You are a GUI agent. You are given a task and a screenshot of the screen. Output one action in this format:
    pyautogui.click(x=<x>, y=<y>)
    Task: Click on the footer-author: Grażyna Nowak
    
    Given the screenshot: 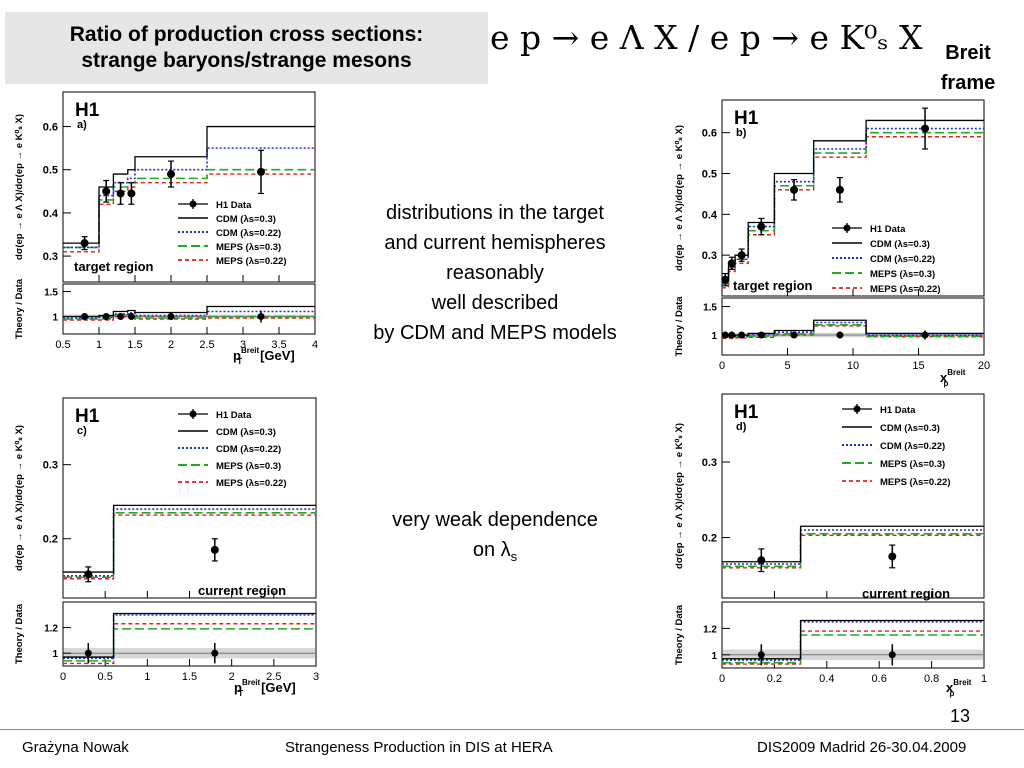 What is the action you would take?
    pyautogui.click(x=75, y=747)
    